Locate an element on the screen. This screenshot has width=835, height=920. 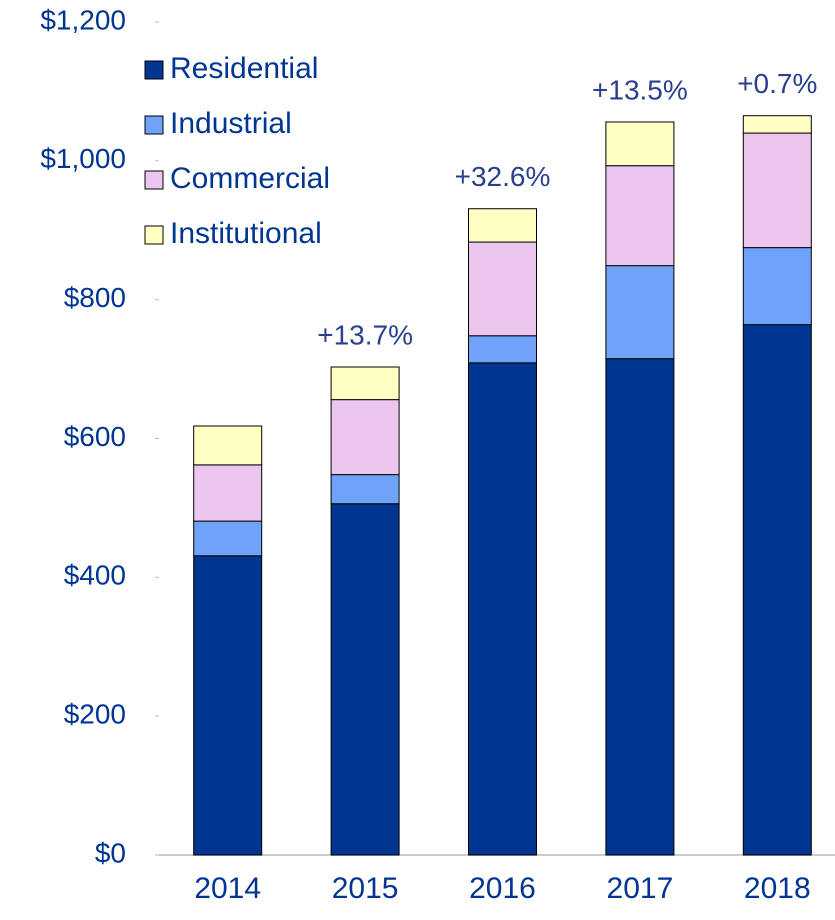
legend-label: Industrial is located at coordinates (231, 123).